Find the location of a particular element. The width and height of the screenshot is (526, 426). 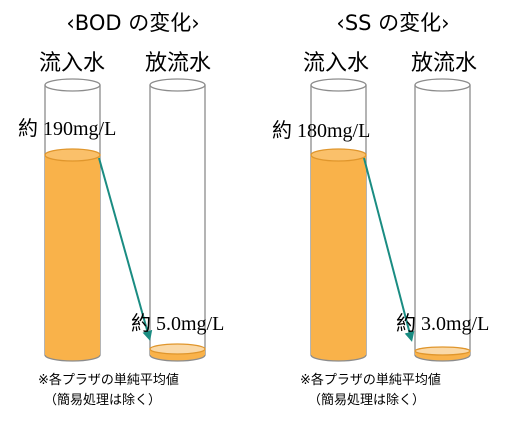

ss-outflow-label: 放流水 is located at coordinates (444, 63).